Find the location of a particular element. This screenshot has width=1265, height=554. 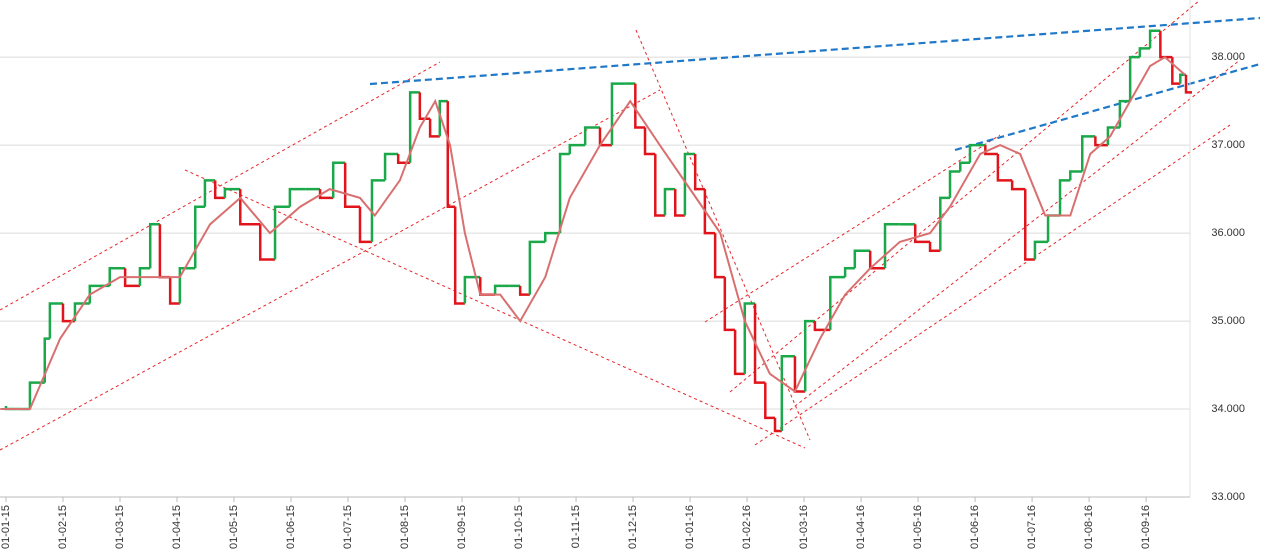

resistance-line is located at coordinates (815, 51).